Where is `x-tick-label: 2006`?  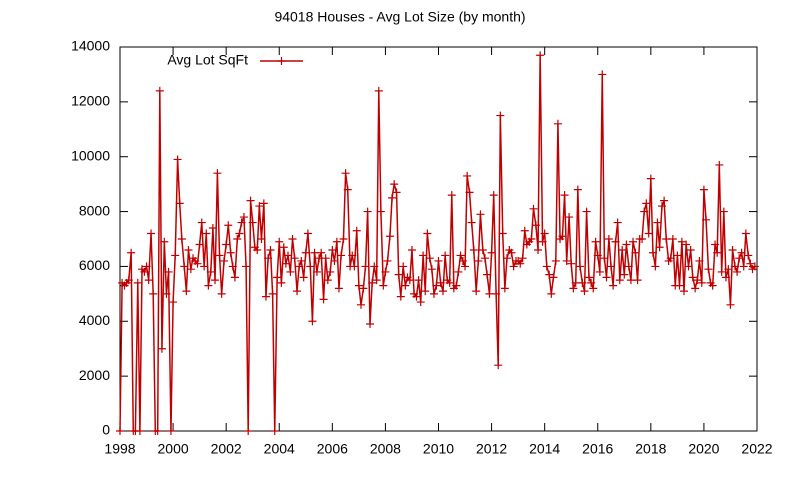
x-tick-label: 2006 is located at coordinates (332, 449).